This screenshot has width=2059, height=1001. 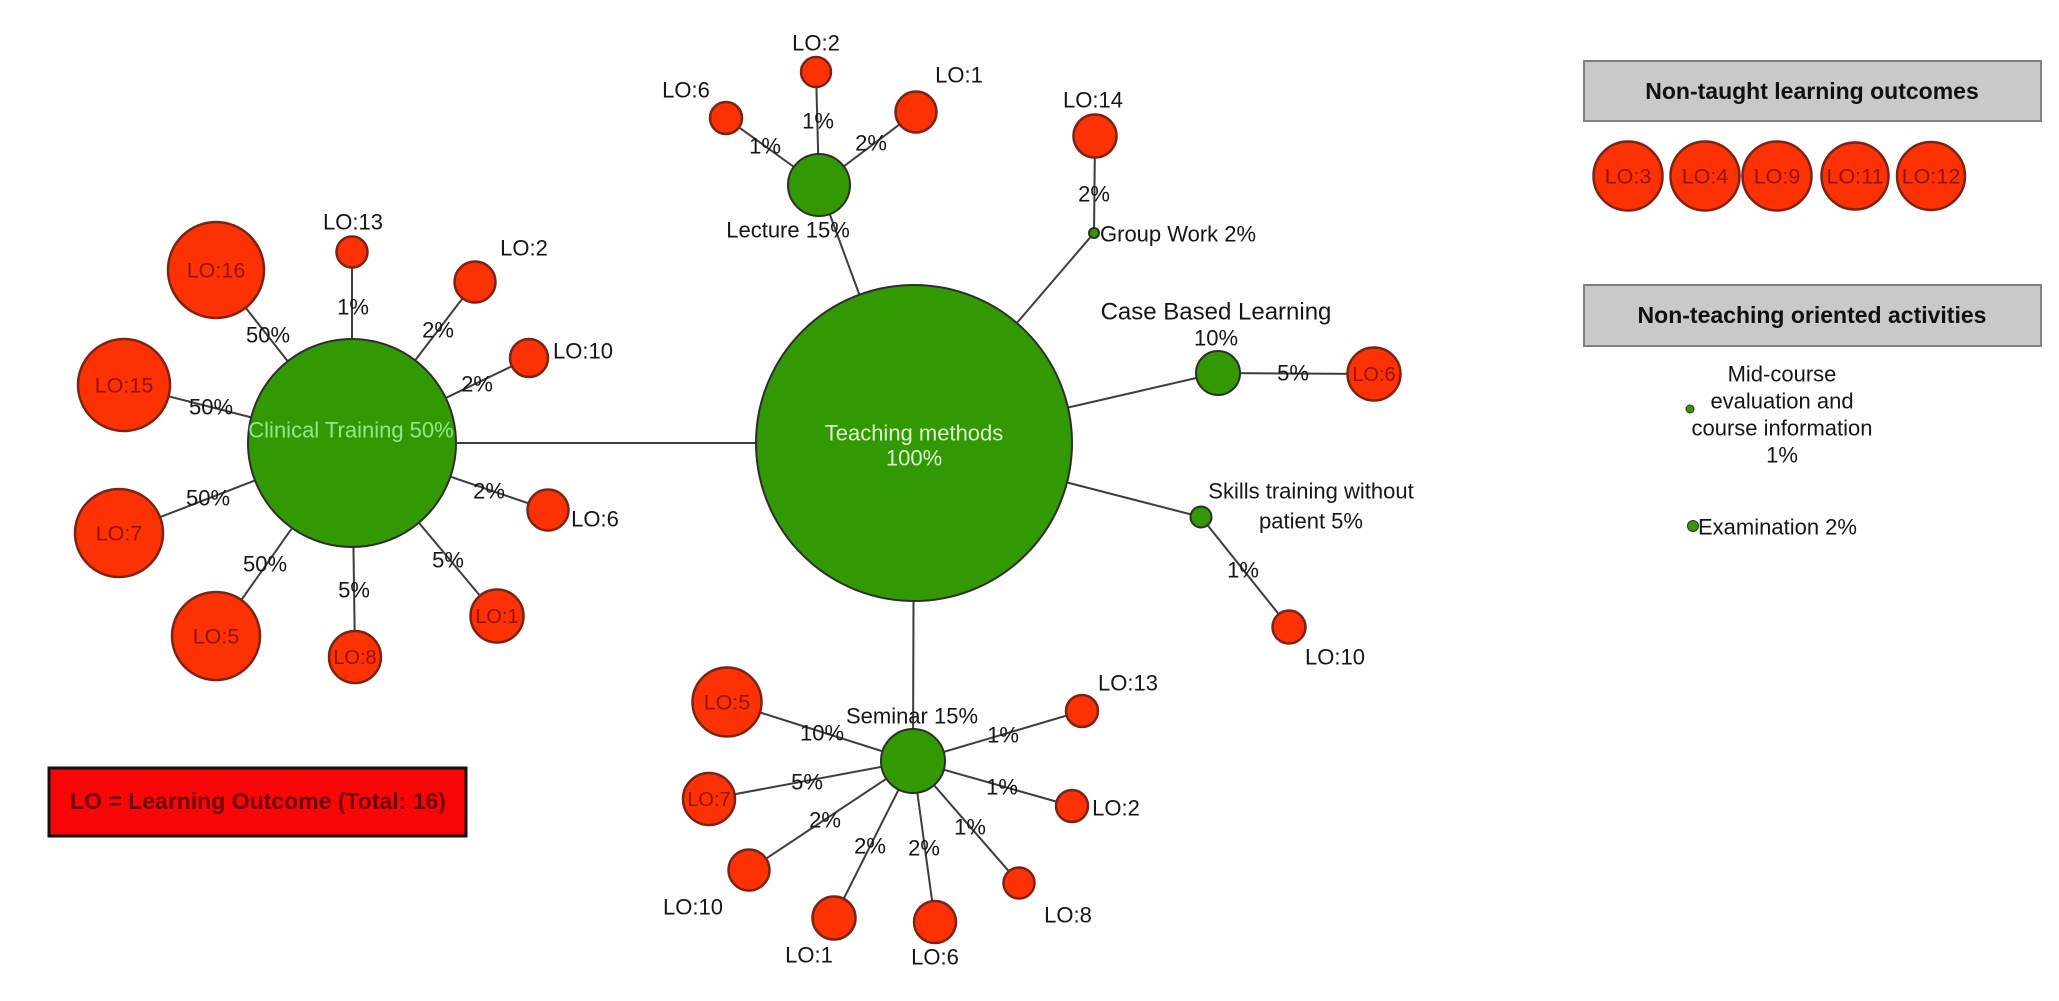 I want to click on svg-text: LO:12, so click(x=1931, y=177).